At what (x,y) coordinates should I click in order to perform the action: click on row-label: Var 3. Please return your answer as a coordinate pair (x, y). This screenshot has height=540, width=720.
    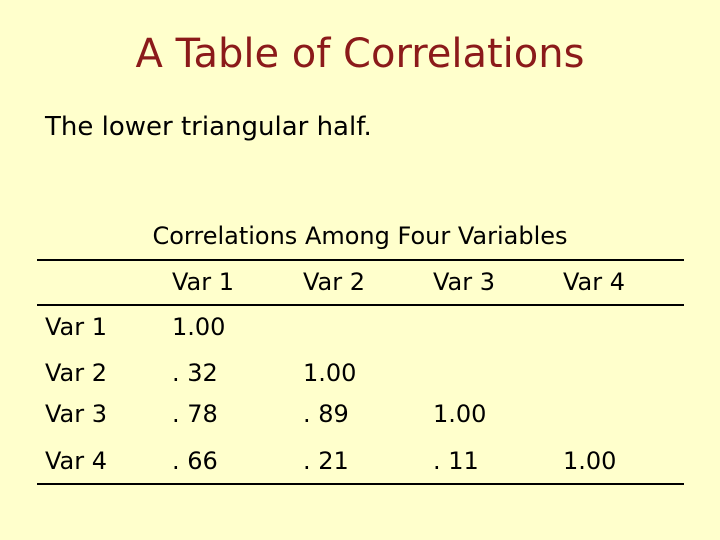
    Looking at the image, I should click on (76, 414).